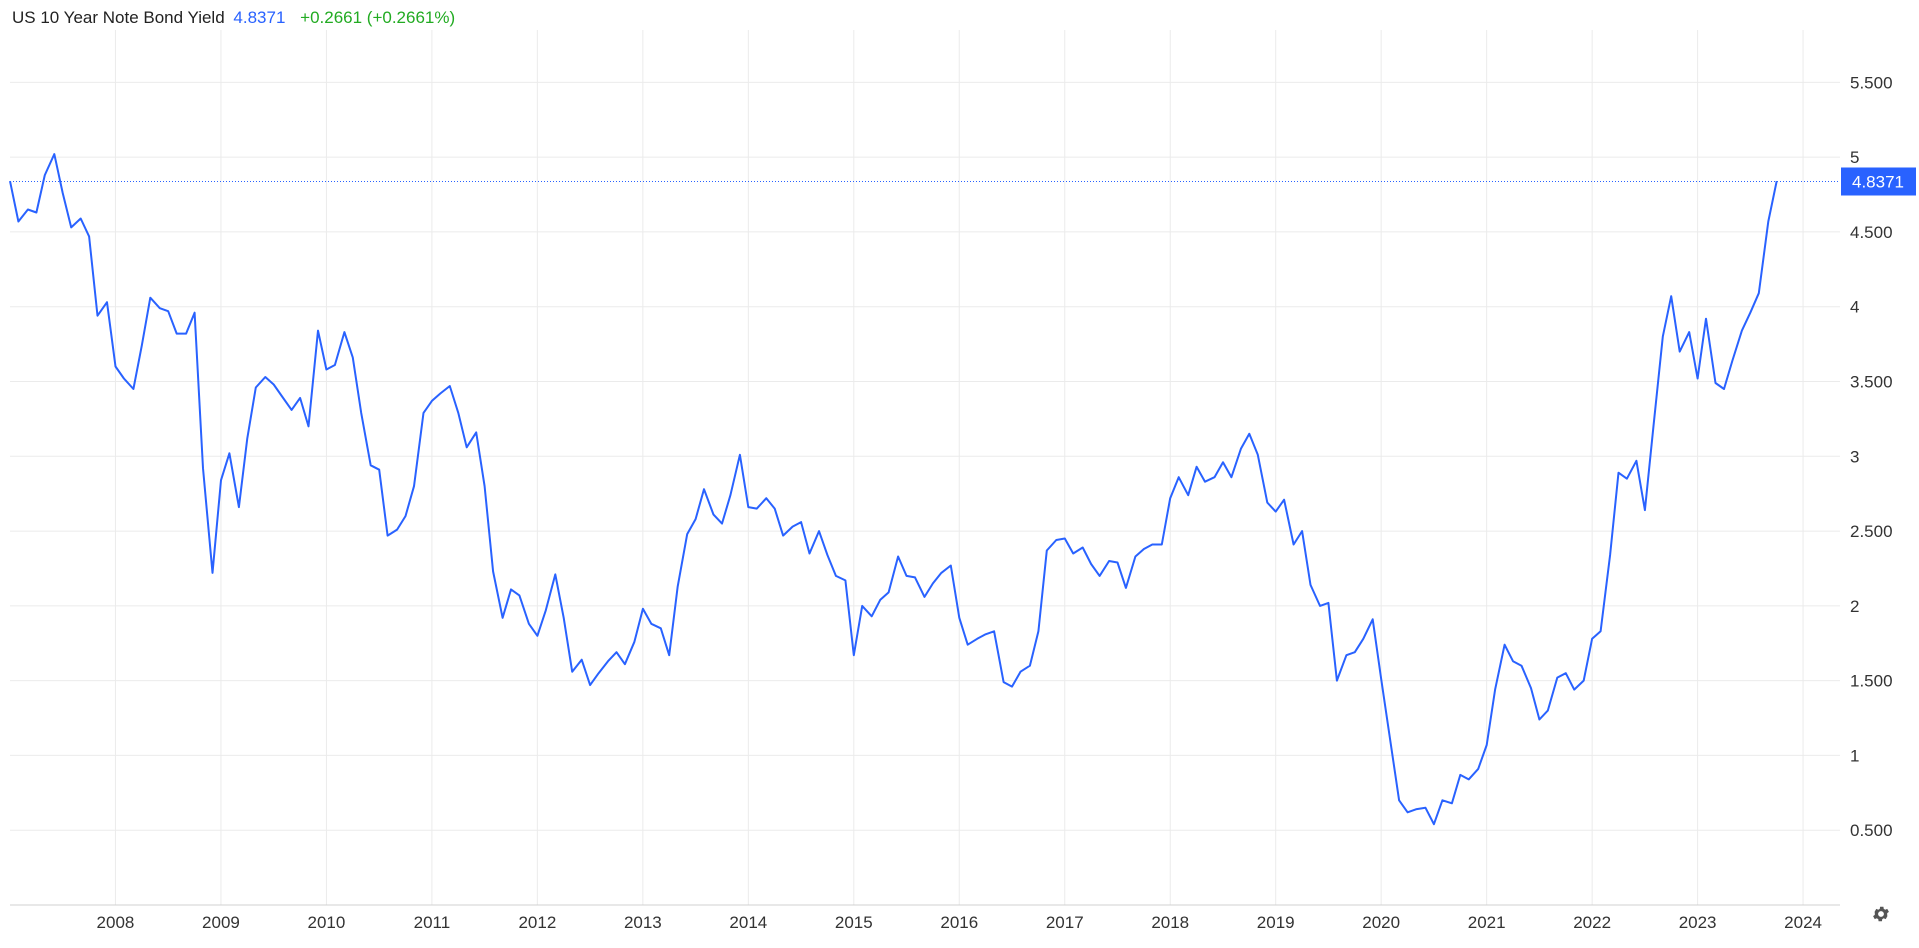 The image size is (1919, 948). What do you see at coordinates (1698, 922) in the screenshot?
I see `x-tick-label: 2023` at bounding box center [1698, 922].